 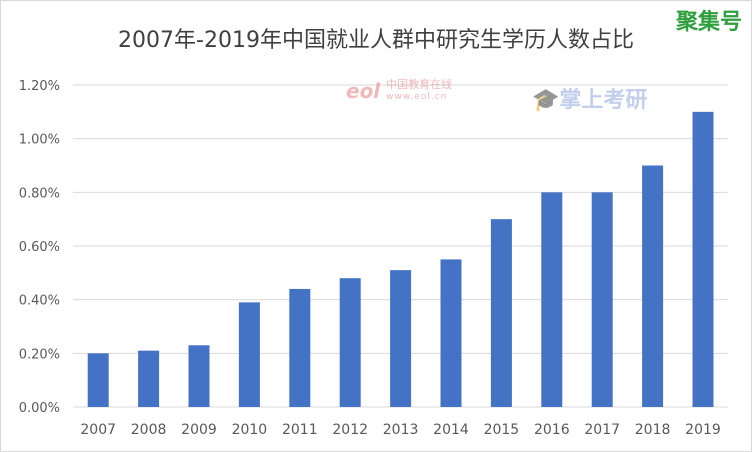 I want to click on bar-2017, so click(x=602, y=299).